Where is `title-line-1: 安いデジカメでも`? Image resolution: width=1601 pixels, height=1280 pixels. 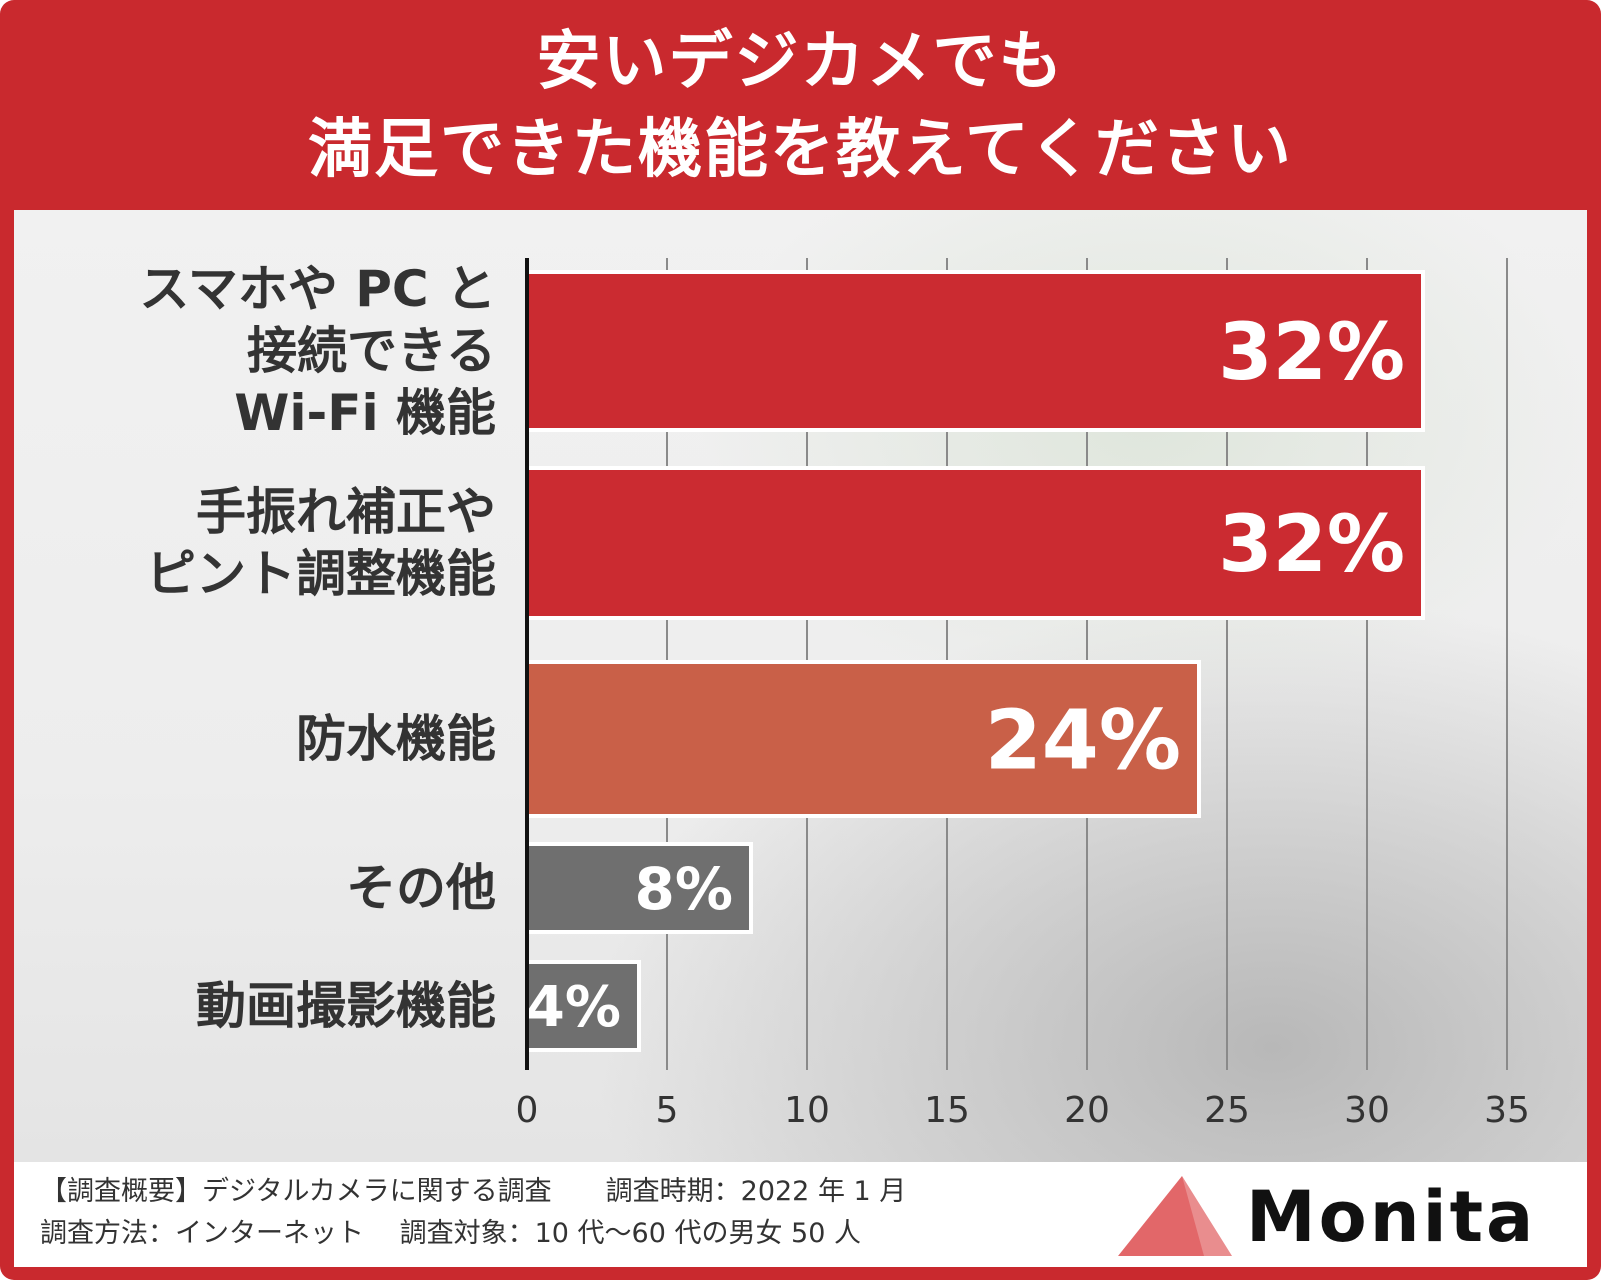
title-line-1: 安いデジカメでも is located at coordinates (800, 62).